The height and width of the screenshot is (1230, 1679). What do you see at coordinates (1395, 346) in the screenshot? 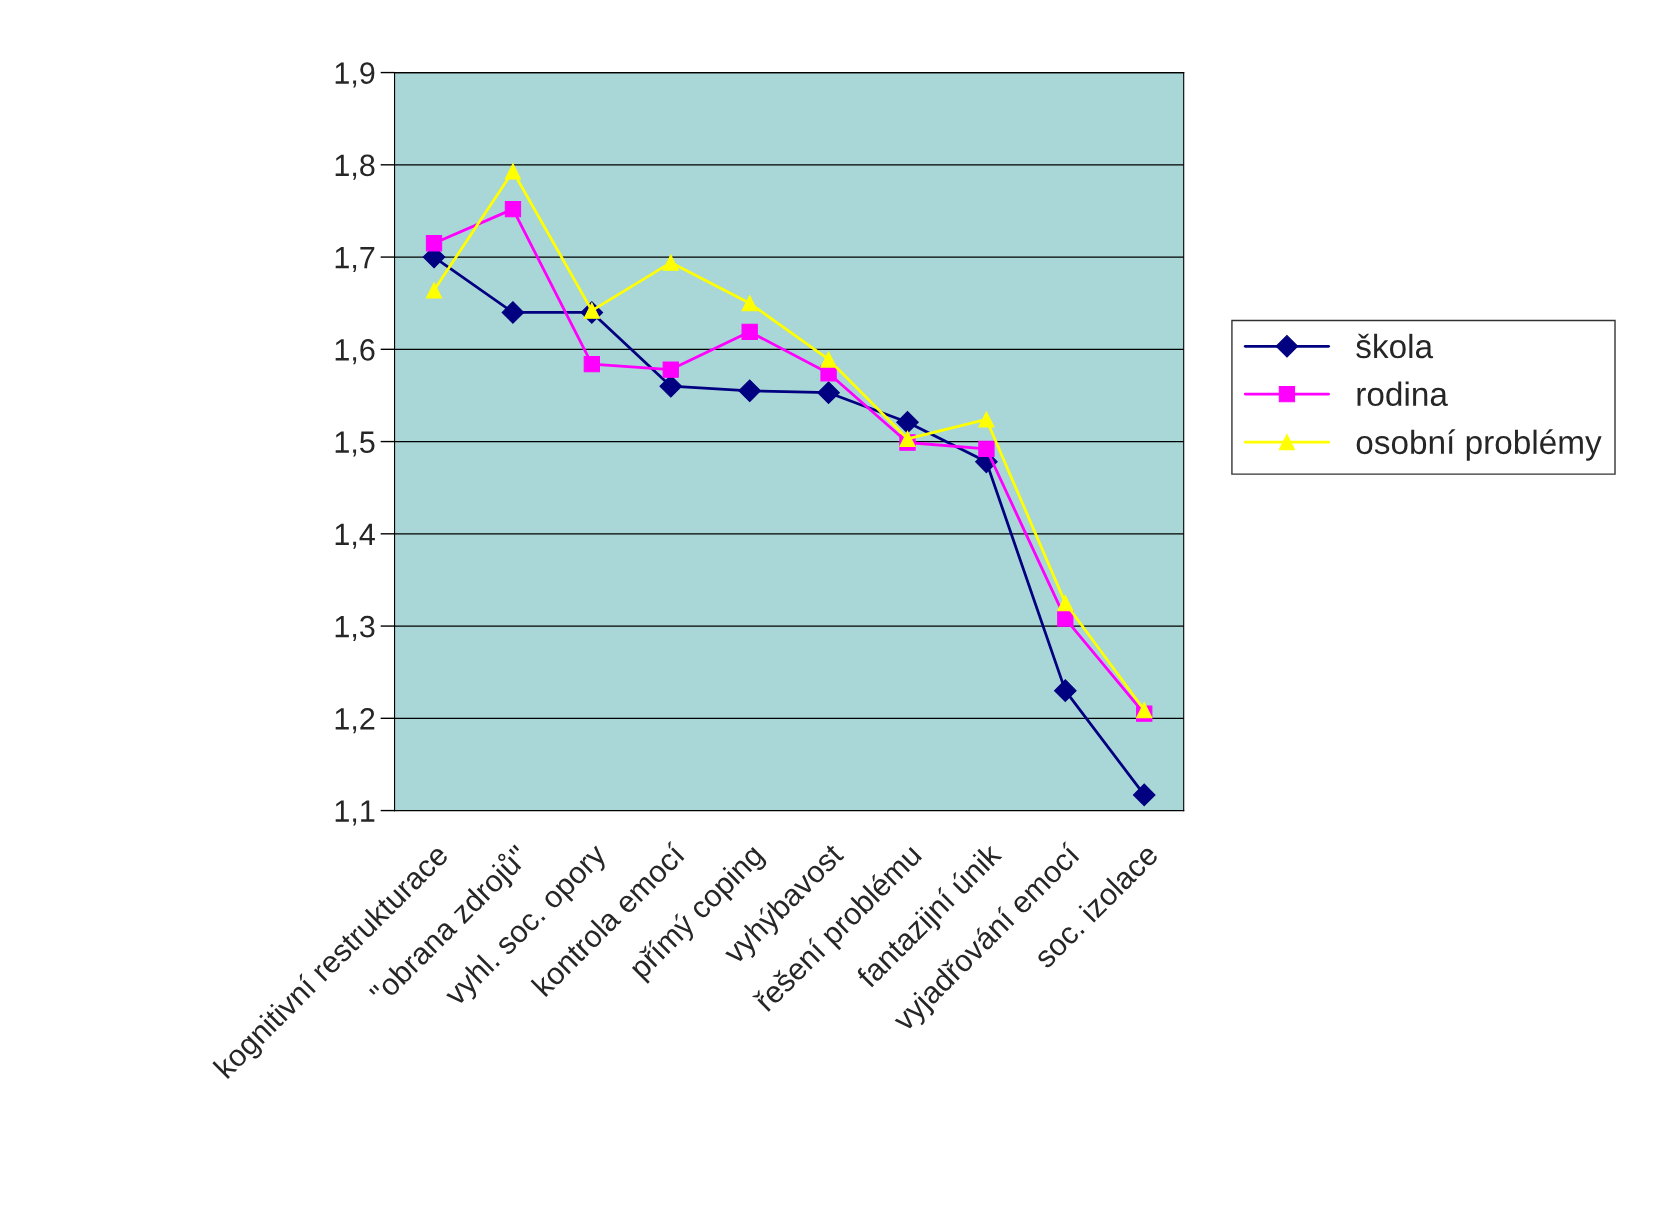
I see `legend-label: škola` at bounding box center [1395, 346].